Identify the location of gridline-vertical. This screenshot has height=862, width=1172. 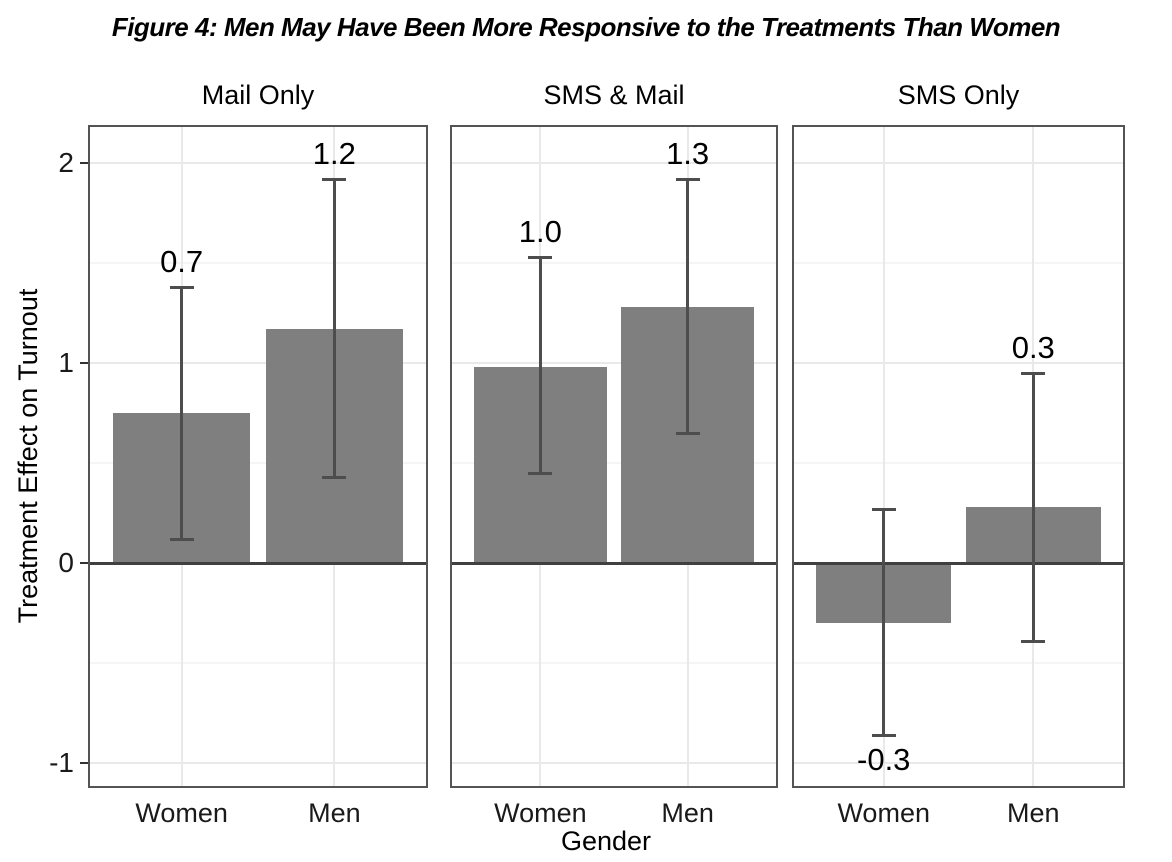
(883, 456).